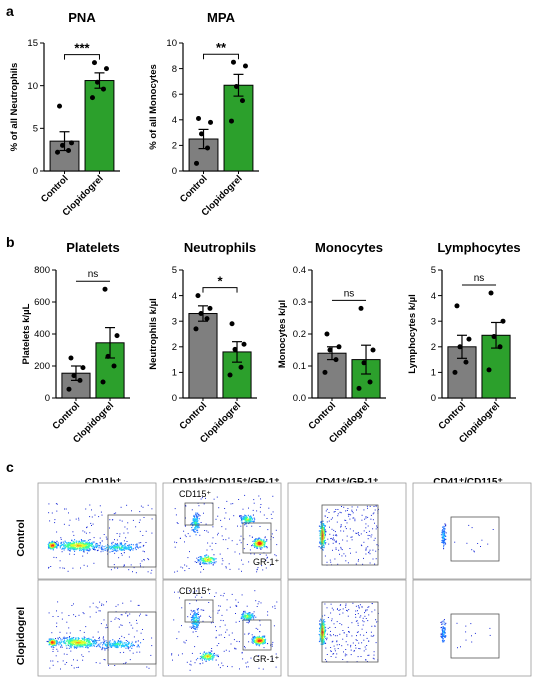 Image resolution: width=550 pixels, height=682 pixels. I want to click on bar-clopidogrel, so click(238, 128).